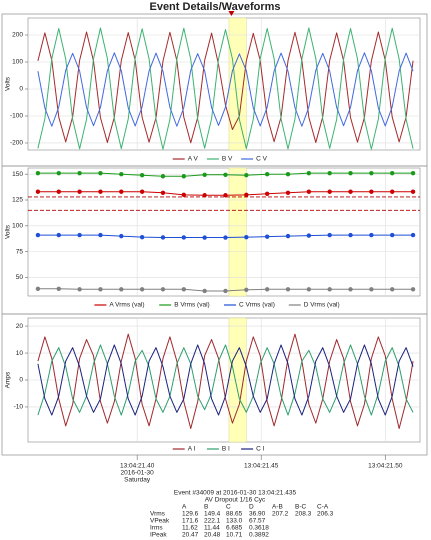  Describe the element at coordinates (16, 143) in the screenshot. I see `y-tick-label: -200` at that location.